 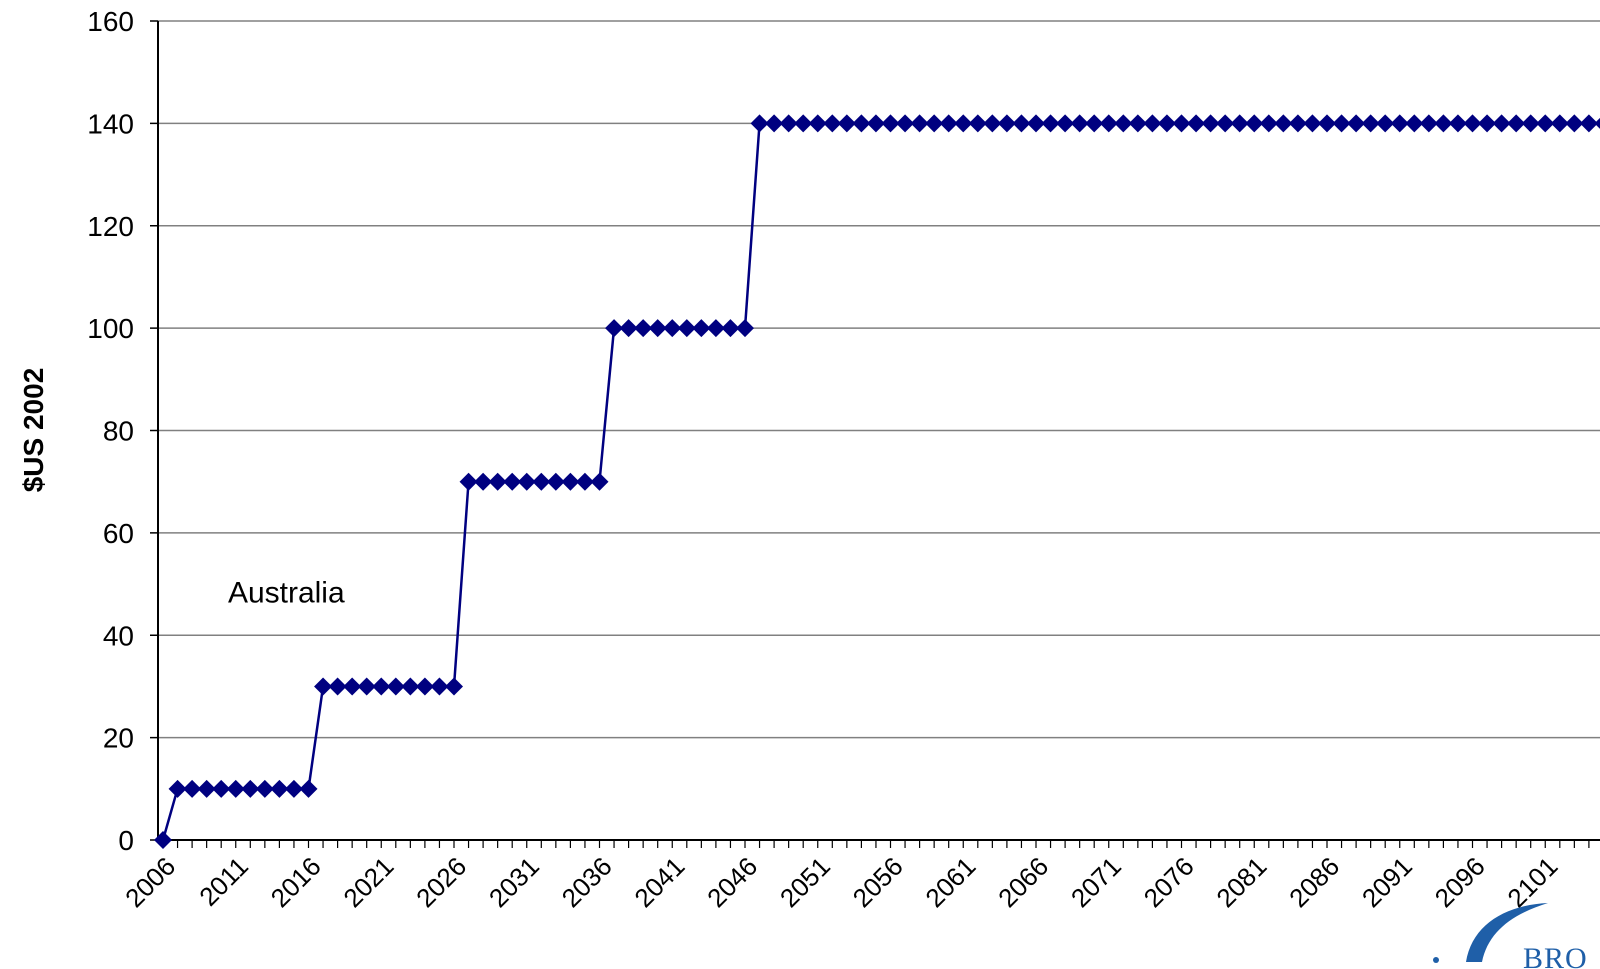 What do you see at coordinates (110, 21) in the screenshot?
I see `y-tick-label: 160` at bounding box center [110, 21].